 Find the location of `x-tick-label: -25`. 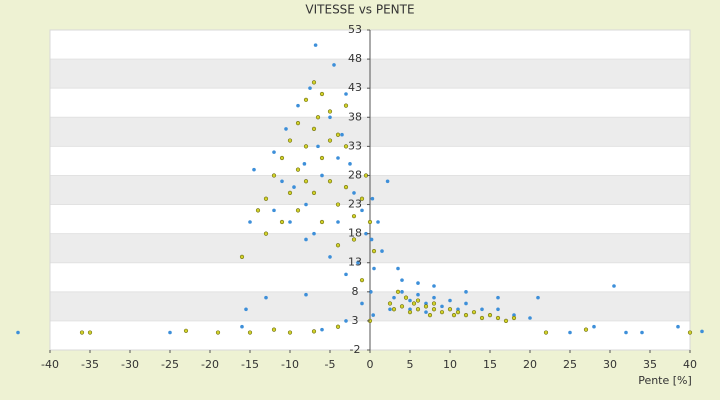

x-tick-label: -25 is located at coordinates (170, 364).